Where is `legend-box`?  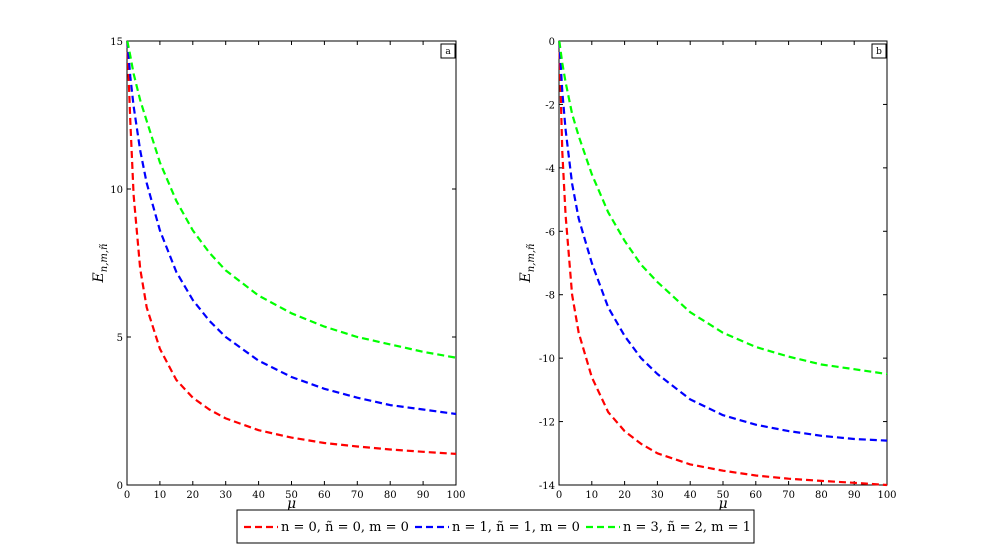
legend-box is located at coordinates (495, 526).